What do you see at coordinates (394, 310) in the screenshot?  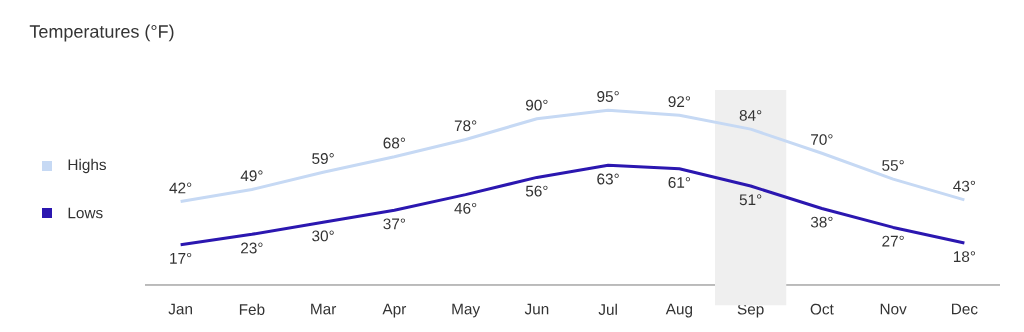 I see `x-tick-label: Apr` at bounding box center [394, 310].